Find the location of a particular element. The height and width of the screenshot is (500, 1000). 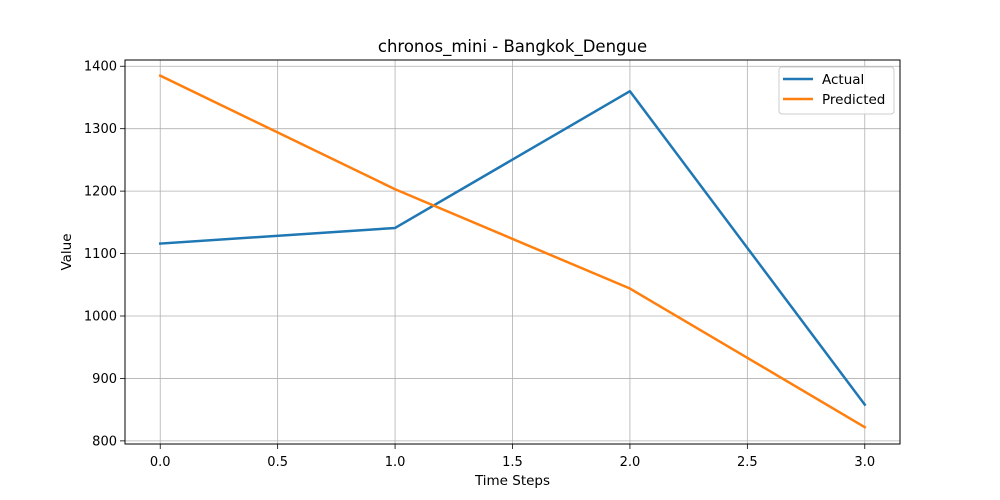

y-tick-label: 1200 is located at coordinates (100, 192).